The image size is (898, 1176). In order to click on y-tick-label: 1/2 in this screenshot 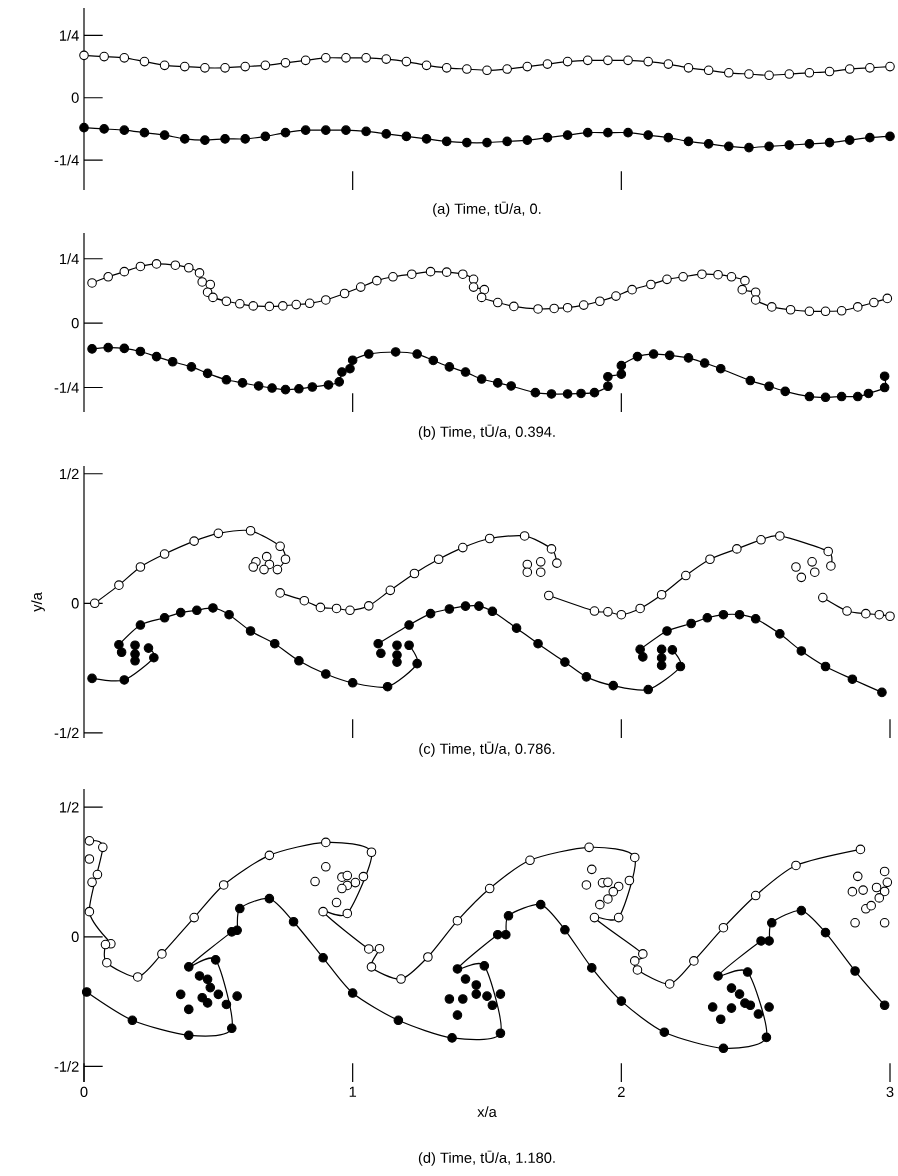, I will do `click(69, 807)`.